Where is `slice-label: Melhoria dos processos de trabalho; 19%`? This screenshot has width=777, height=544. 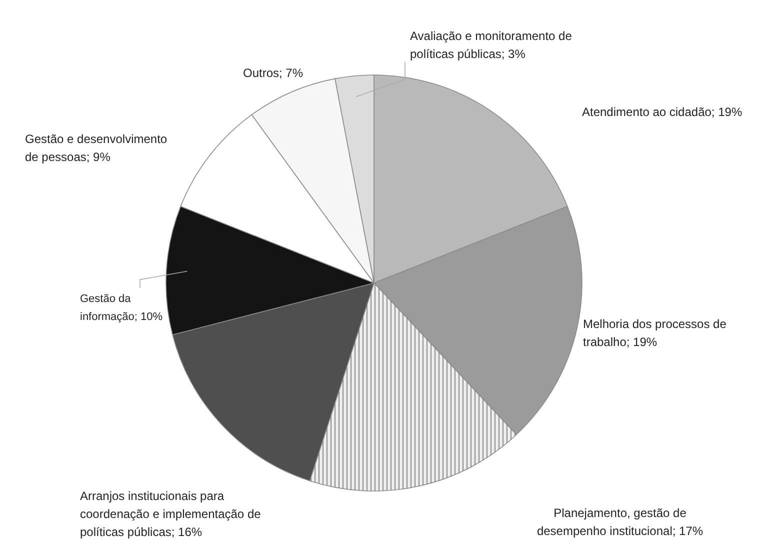 slice-label: Melhoria dos processos de trabalho; 19% is located at coordinates (655, 333).